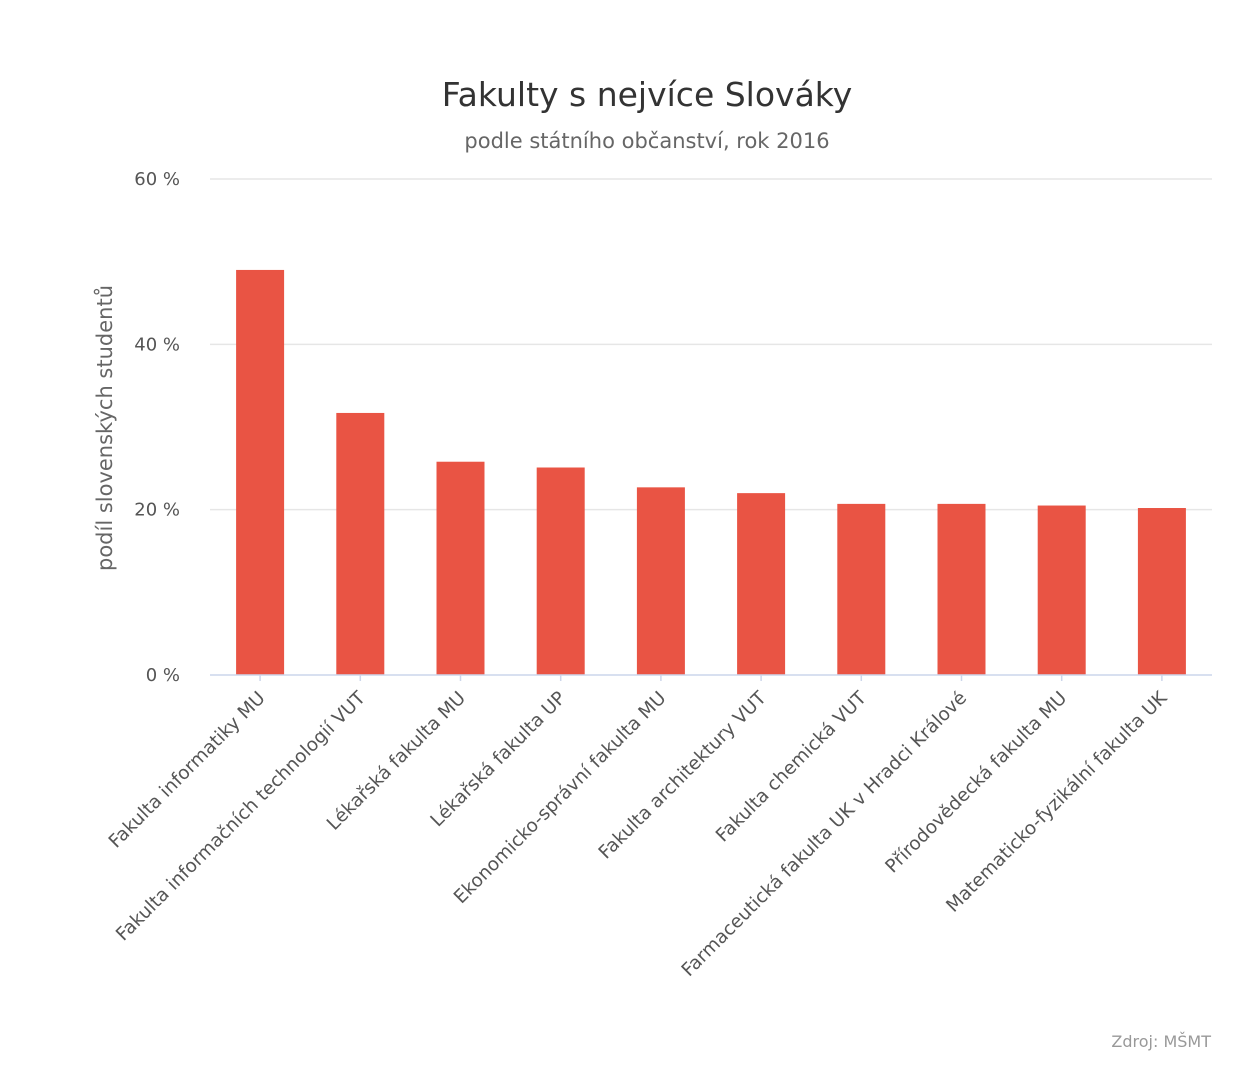  What do you see at coordinates (157, 344) in the screenshot?
I see `y-tick-label: 40 %` at bounding box center [157, 344].